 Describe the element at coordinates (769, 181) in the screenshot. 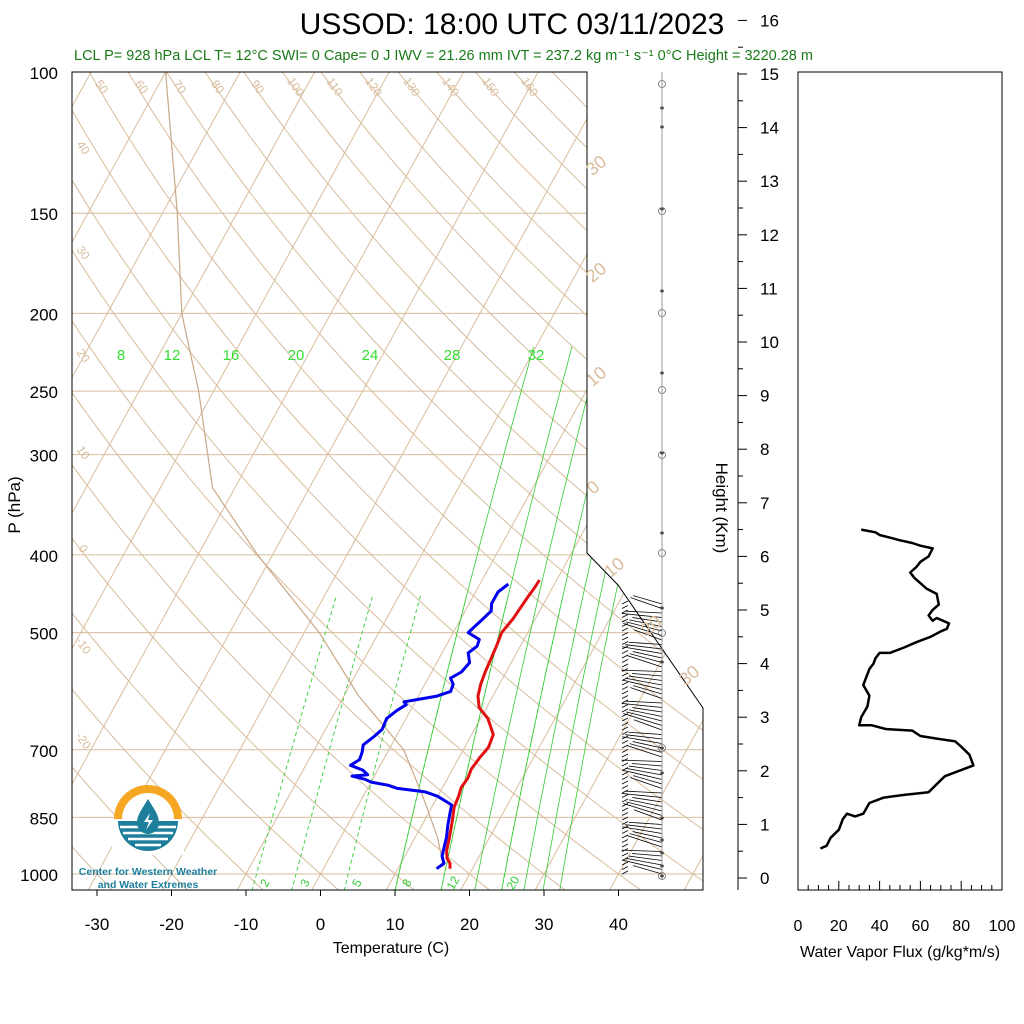

I see `height-tick-label: 13` at that location.